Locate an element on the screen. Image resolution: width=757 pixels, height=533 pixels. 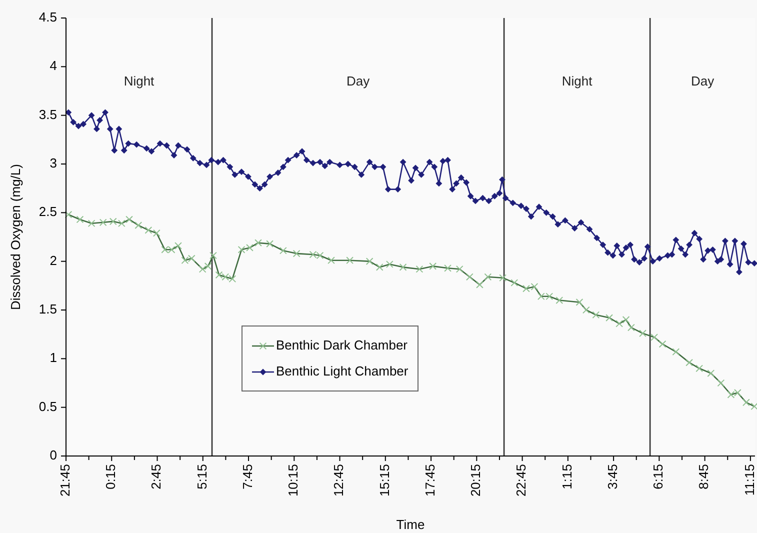
x-tick-label: 5:15 is located at coordinates (202, 477).